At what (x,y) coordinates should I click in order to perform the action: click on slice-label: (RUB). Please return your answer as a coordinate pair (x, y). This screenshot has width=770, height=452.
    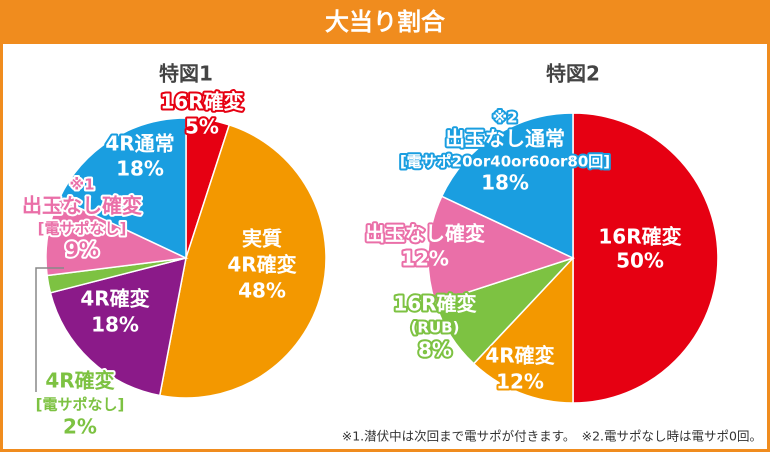
    Looking at the image, I should click on (435, 328).